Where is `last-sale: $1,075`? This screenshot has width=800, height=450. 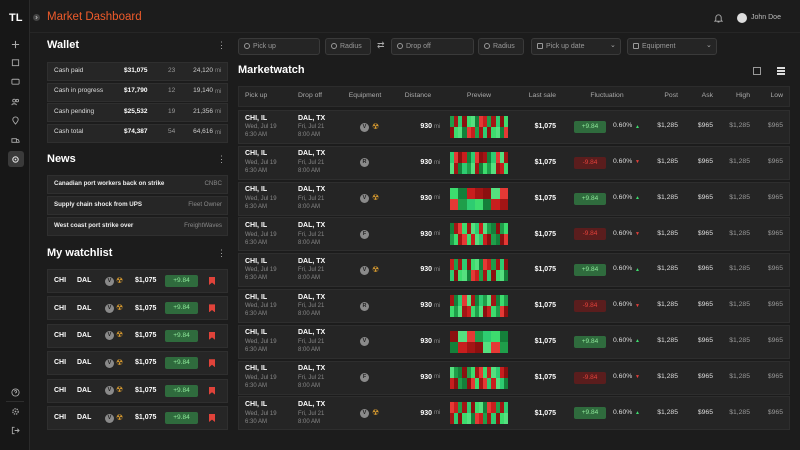
last-sale: $1,075 is located at coordinates (545, 198).